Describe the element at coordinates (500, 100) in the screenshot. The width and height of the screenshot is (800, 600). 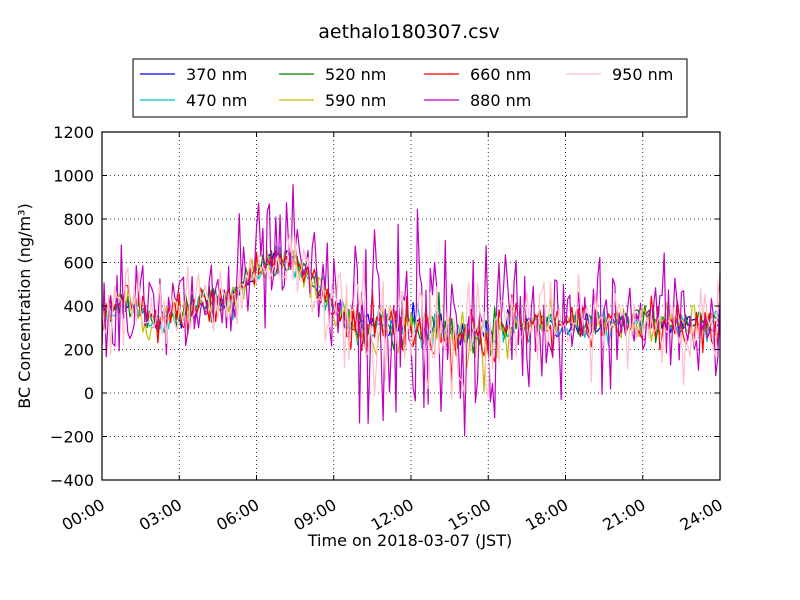
I see `legend-label: 880 nm` at that location.